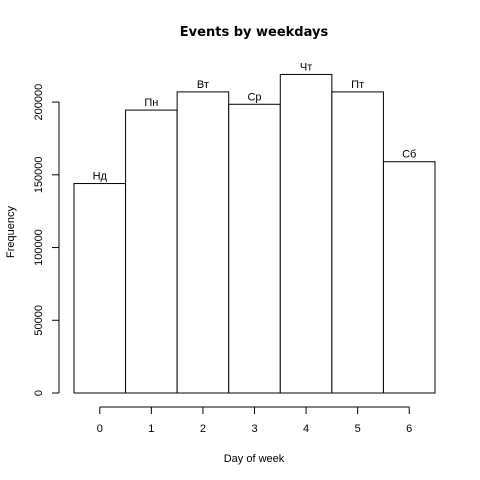  What do you see at coordinates (409, 429) in the screenshot?
I see `x-tick-label-6: 6` at bounding box center [409, 429].